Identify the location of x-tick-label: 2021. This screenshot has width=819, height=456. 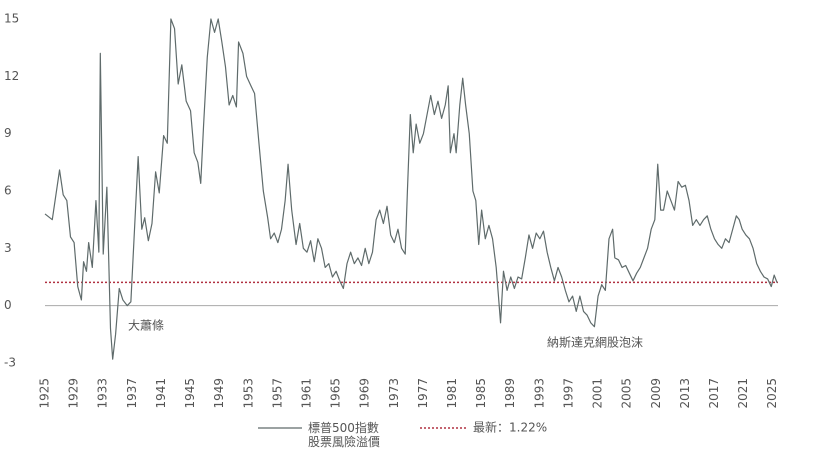
(743, 393).